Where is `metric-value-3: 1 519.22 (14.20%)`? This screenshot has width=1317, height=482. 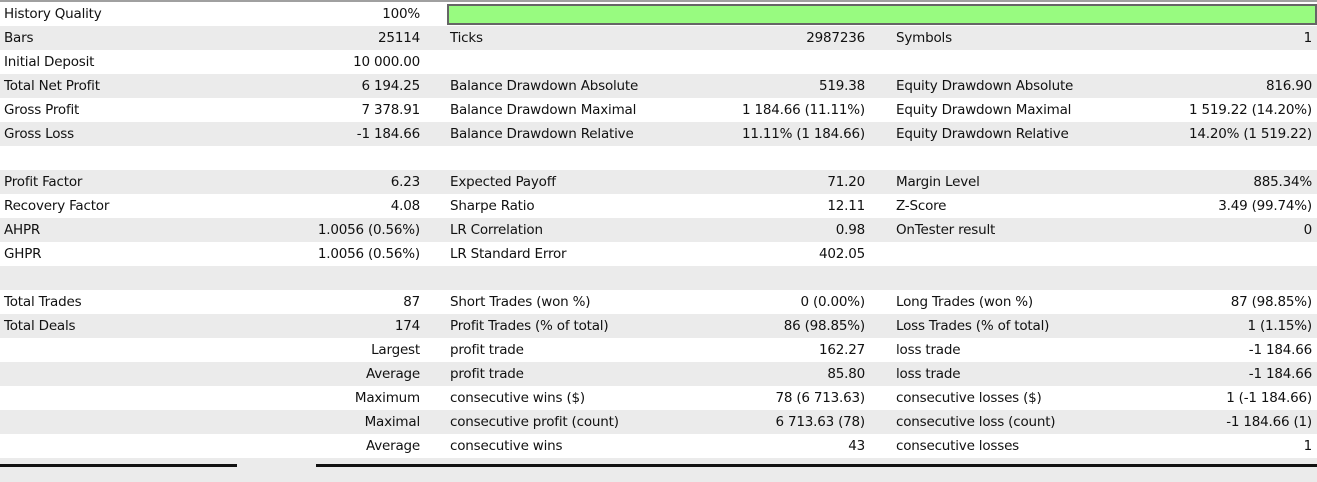
metric-value-3: 1 519.22 (14.20%) is located at coordinates (1250, 110).